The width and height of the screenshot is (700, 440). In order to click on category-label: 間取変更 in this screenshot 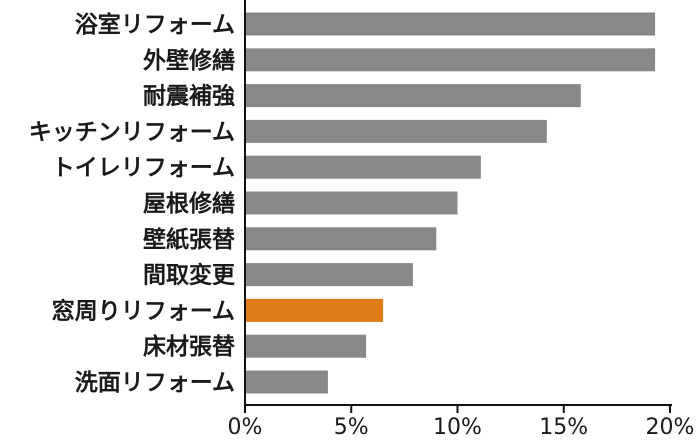, I will do `click(189, 275)`.